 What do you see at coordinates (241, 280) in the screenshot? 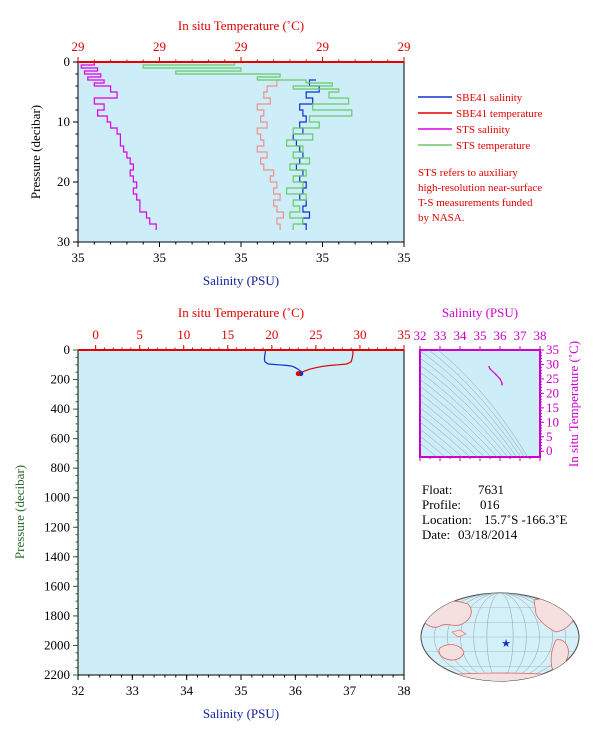
I see `top-salinity-axis-label: Salinity (PSU)` at bounding box center [241, 280].